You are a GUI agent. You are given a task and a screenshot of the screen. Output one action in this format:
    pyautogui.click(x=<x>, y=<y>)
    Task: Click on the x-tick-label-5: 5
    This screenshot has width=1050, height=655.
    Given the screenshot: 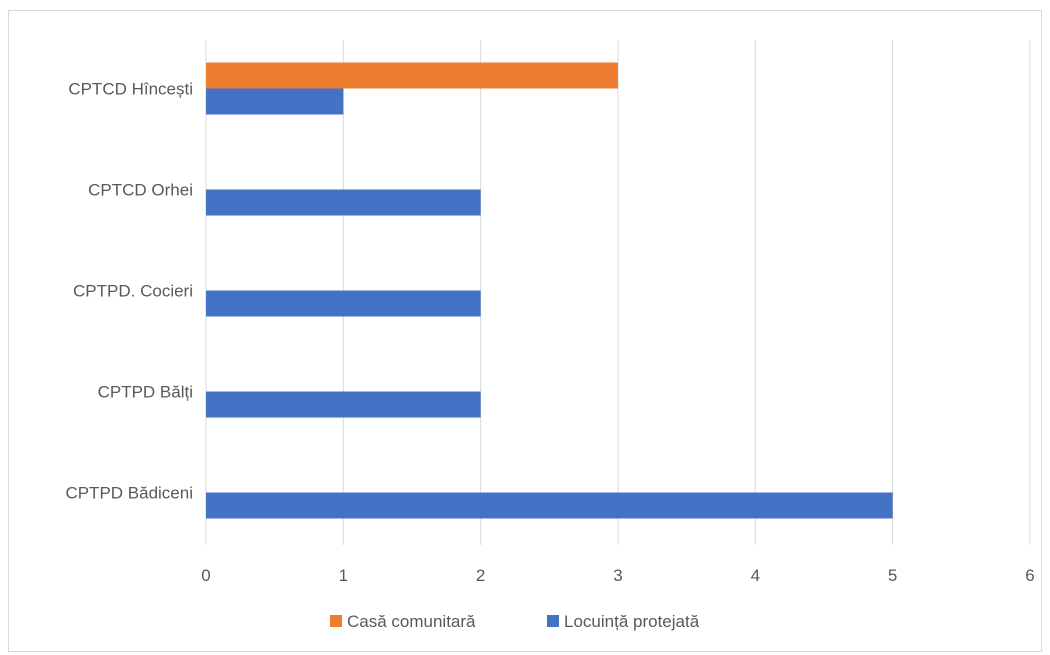 What is the action you would take?
    pyautogui.click(x=892, y=575)
    